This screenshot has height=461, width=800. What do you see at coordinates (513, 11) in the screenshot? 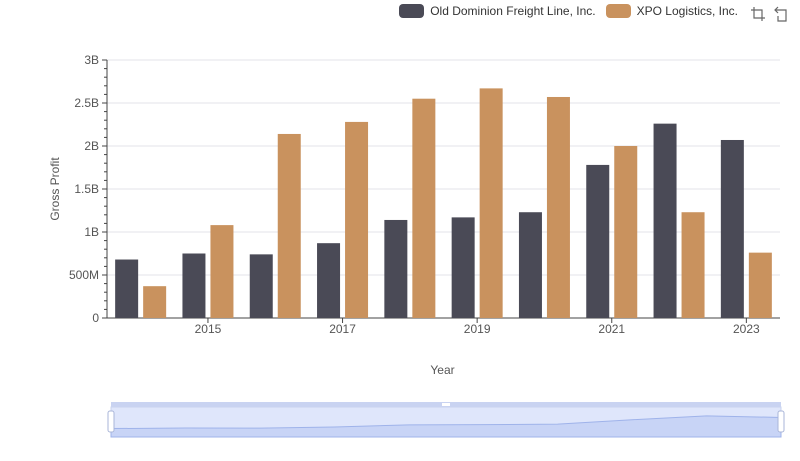
I see `legend-label-old-dominion: Old Dominion Freight Line, Inc.` at bounding box center [513, 11].